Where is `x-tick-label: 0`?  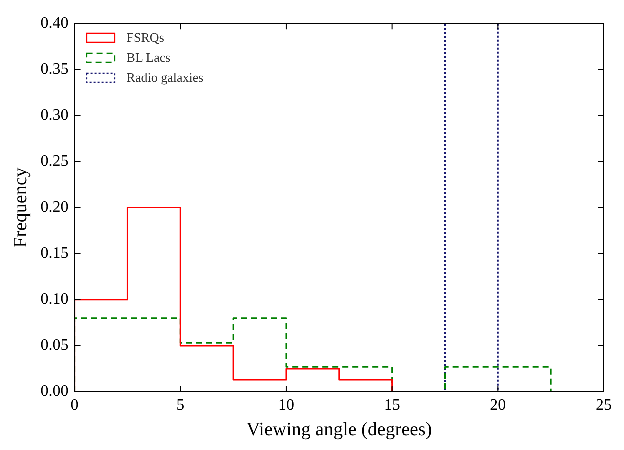 x-tick-label: 0 is located at coordinates (74, 405).